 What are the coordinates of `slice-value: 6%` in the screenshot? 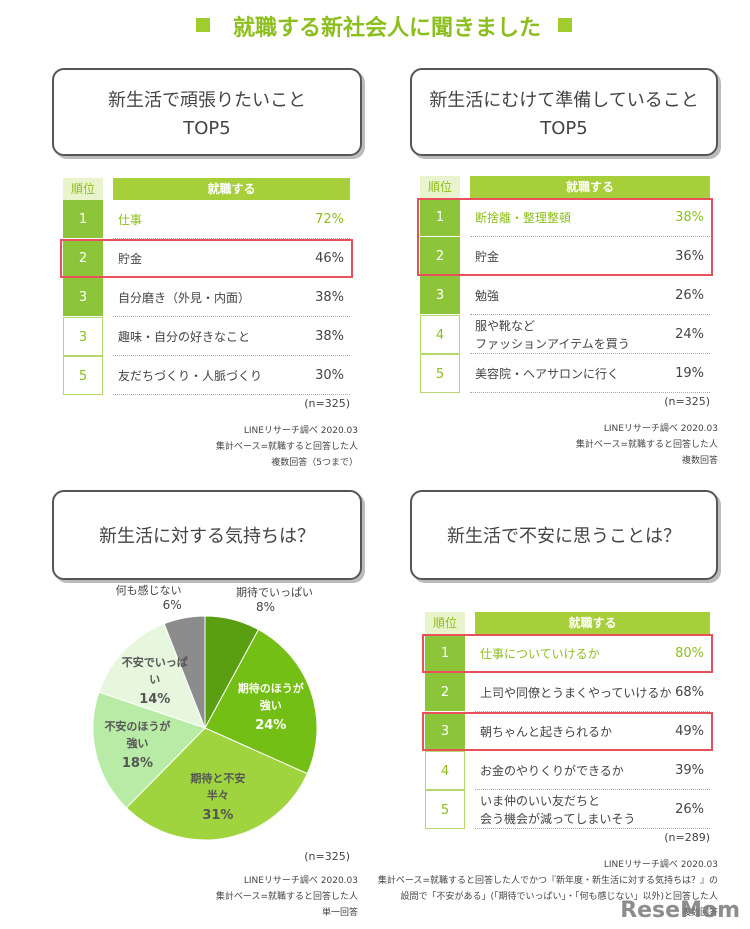 It's located at (172, 605).